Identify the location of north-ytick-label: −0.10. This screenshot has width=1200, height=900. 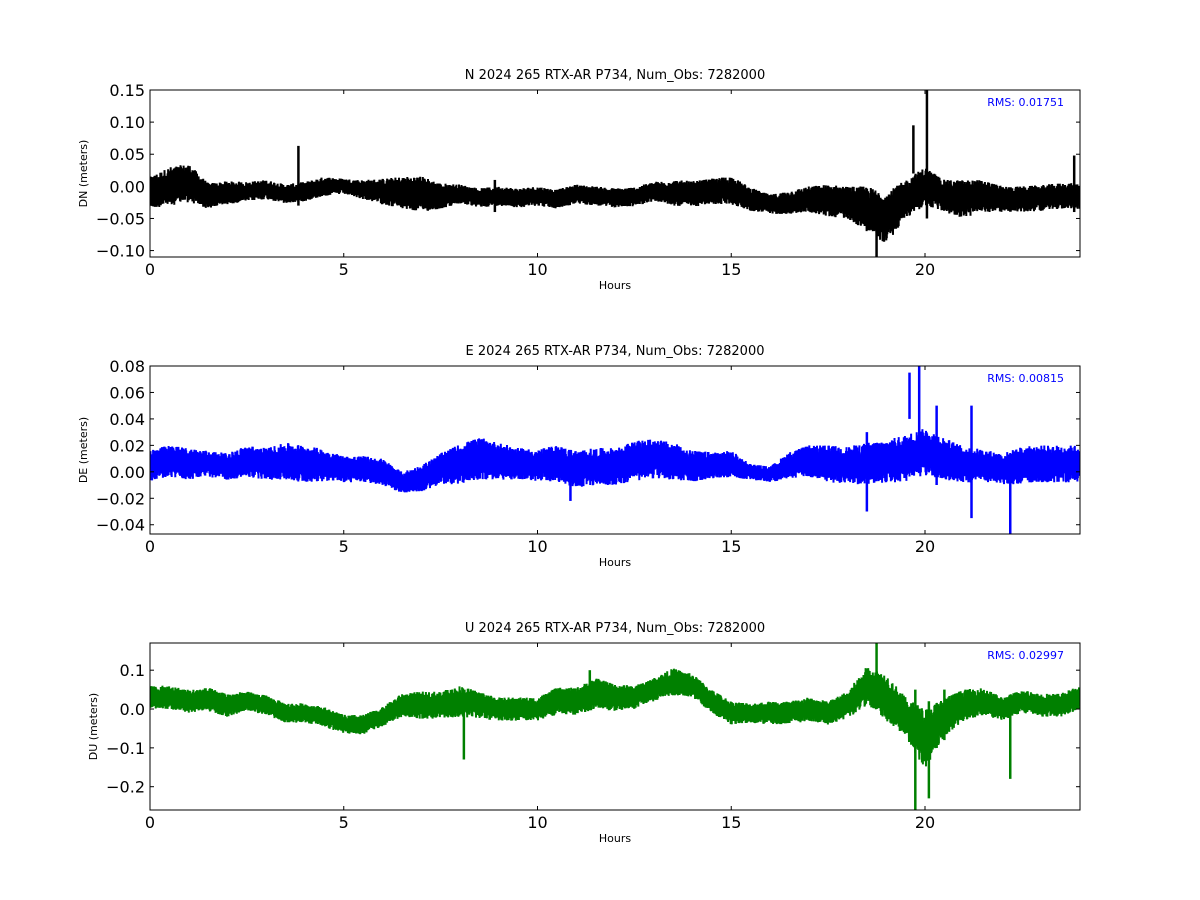
(120, 251).